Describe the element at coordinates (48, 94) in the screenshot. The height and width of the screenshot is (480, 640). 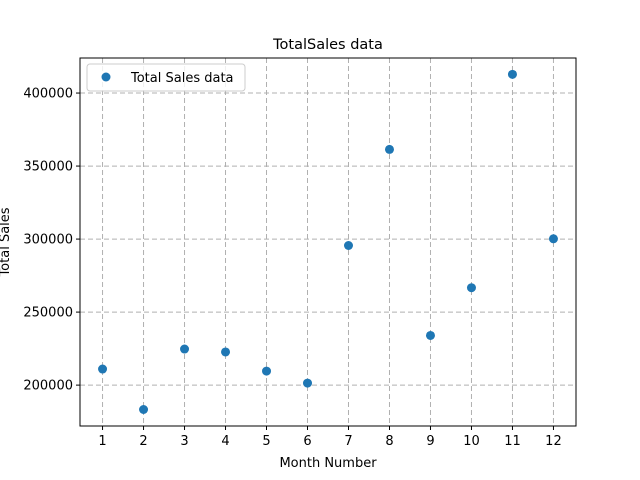
I see `y-tick-label: 400000` at that location.